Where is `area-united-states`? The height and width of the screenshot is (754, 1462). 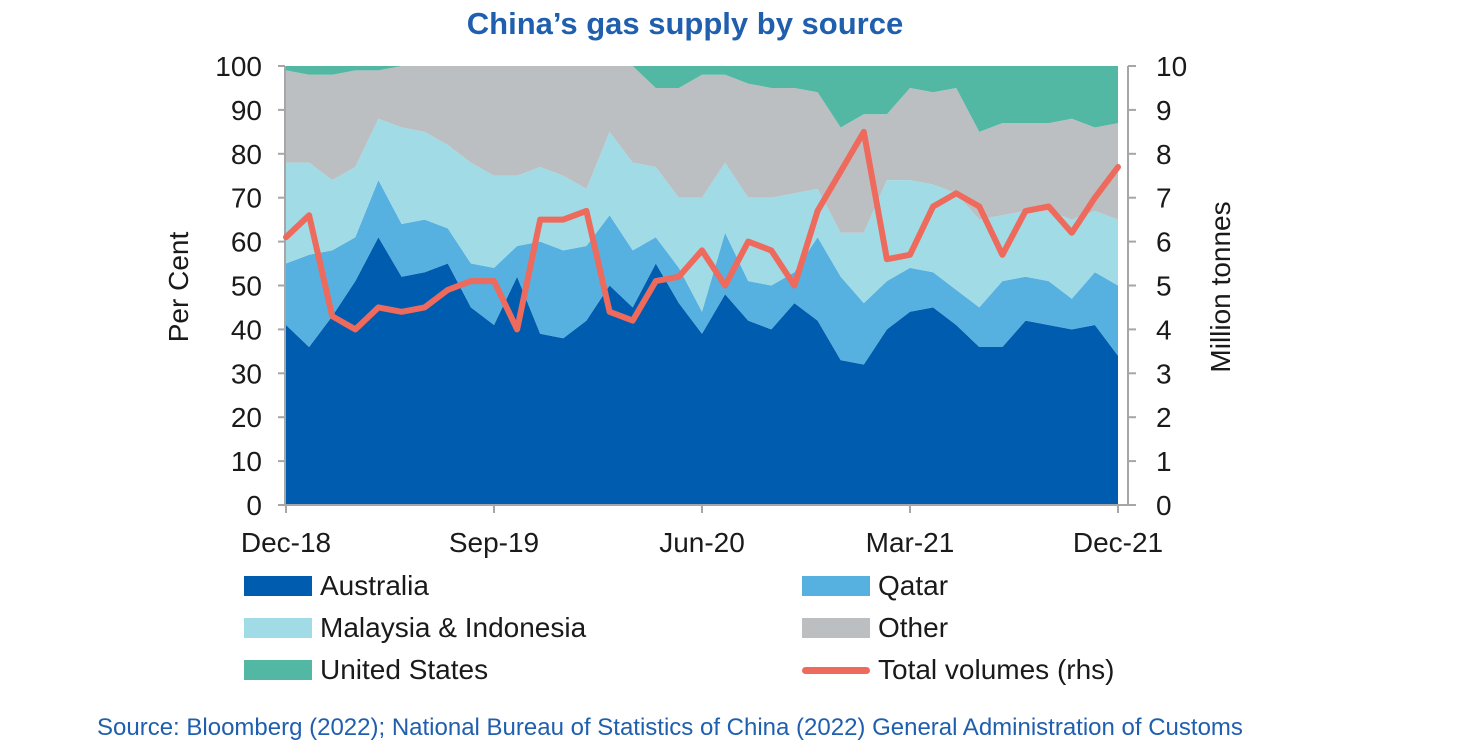 area-united-states is located at coordinates (702, 99).